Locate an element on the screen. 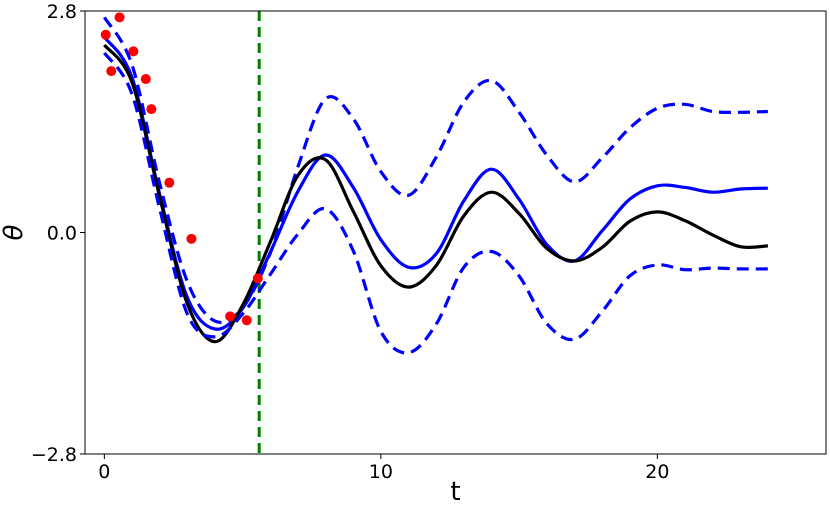  y-axis: 2.8 0.0 −2.8 is located at coordinates (58, 233).